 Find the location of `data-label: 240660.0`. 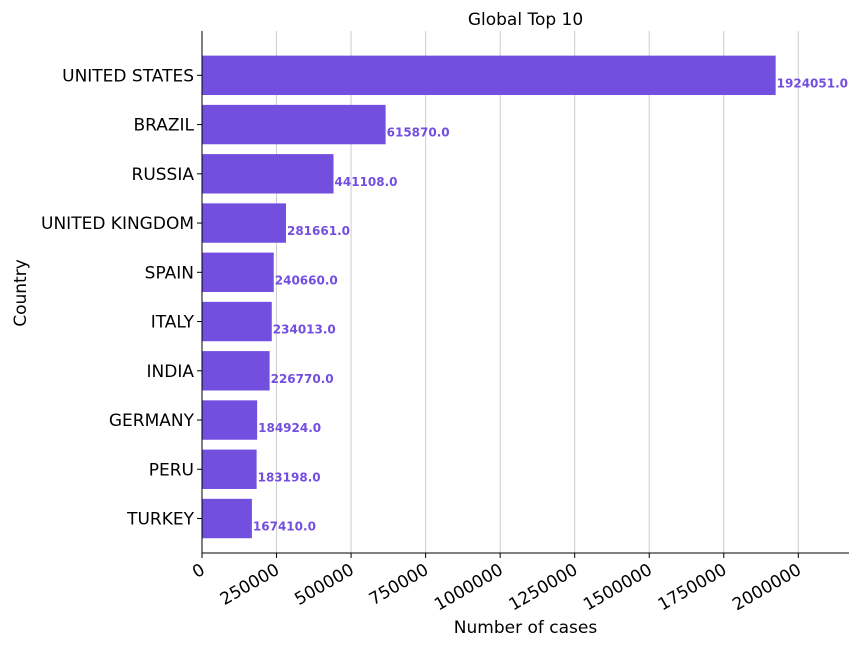

data-label: 240660.0 is located at coordinates (306, 280).